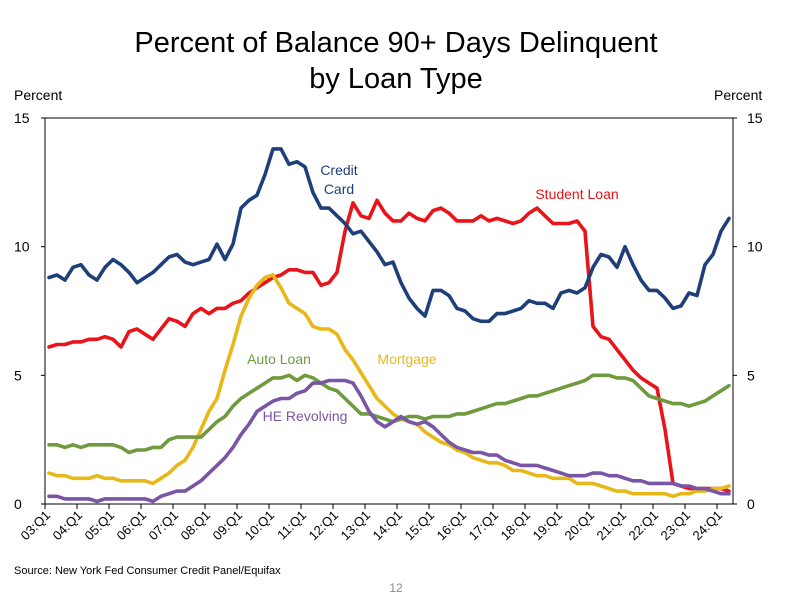 This screenshot has width=793, height=593. What do you see at coordinates (389, 414) in the screenshot?
I see `series-line-auto-loan` at bounding box center [389, 414].